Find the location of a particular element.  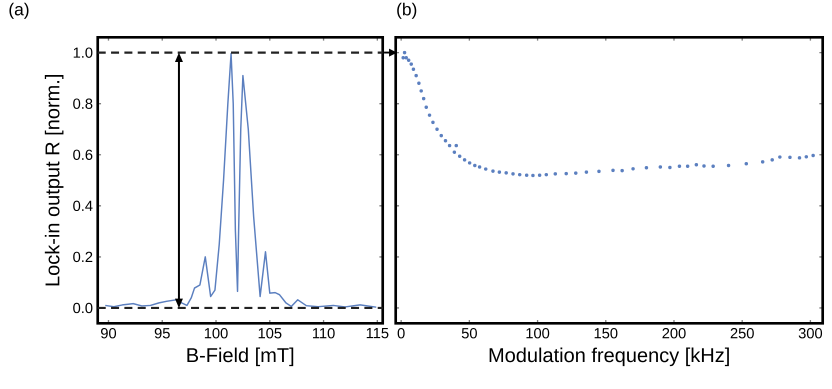

x-tick-label: 150 is located at coordinates (606, 333).